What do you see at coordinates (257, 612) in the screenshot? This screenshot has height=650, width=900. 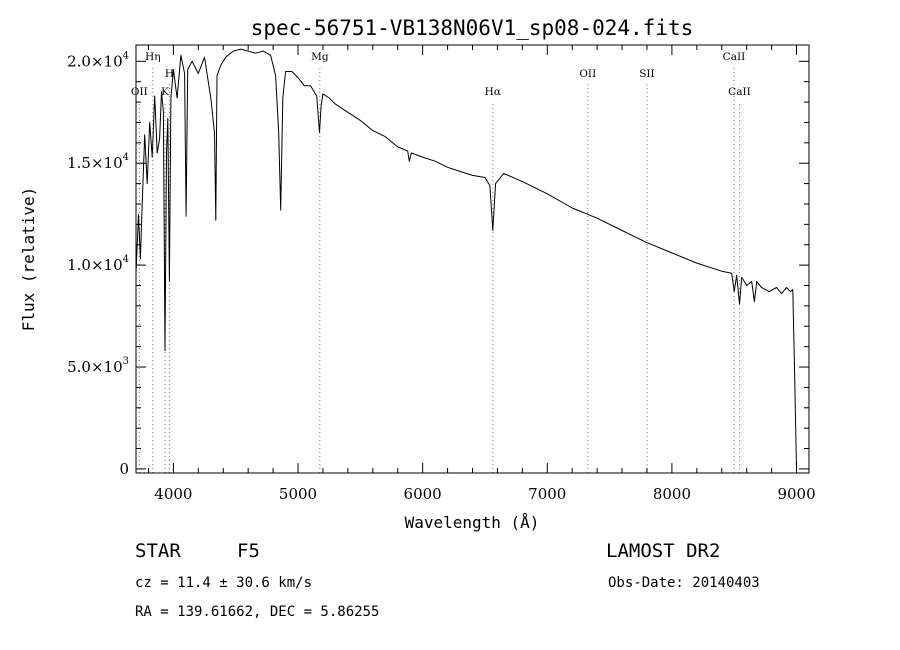 I see `coordinates-info: RA = 139.61662, DEC = 5.86255` at bounding box center [257, 612].